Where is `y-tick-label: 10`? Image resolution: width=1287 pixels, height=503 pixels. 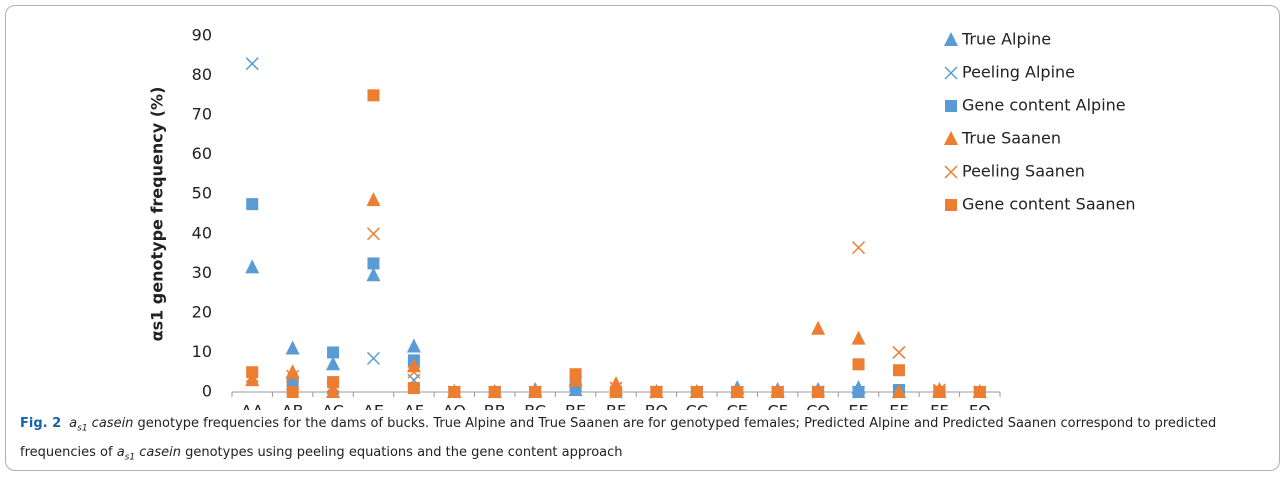 y-tick-label: 10 is located at coordinates (202, 351).